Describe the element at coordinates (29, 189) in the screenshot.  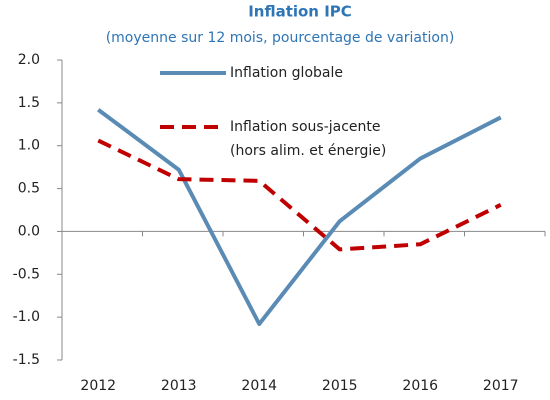
I see `y-tick-label: 0.5` at that location.